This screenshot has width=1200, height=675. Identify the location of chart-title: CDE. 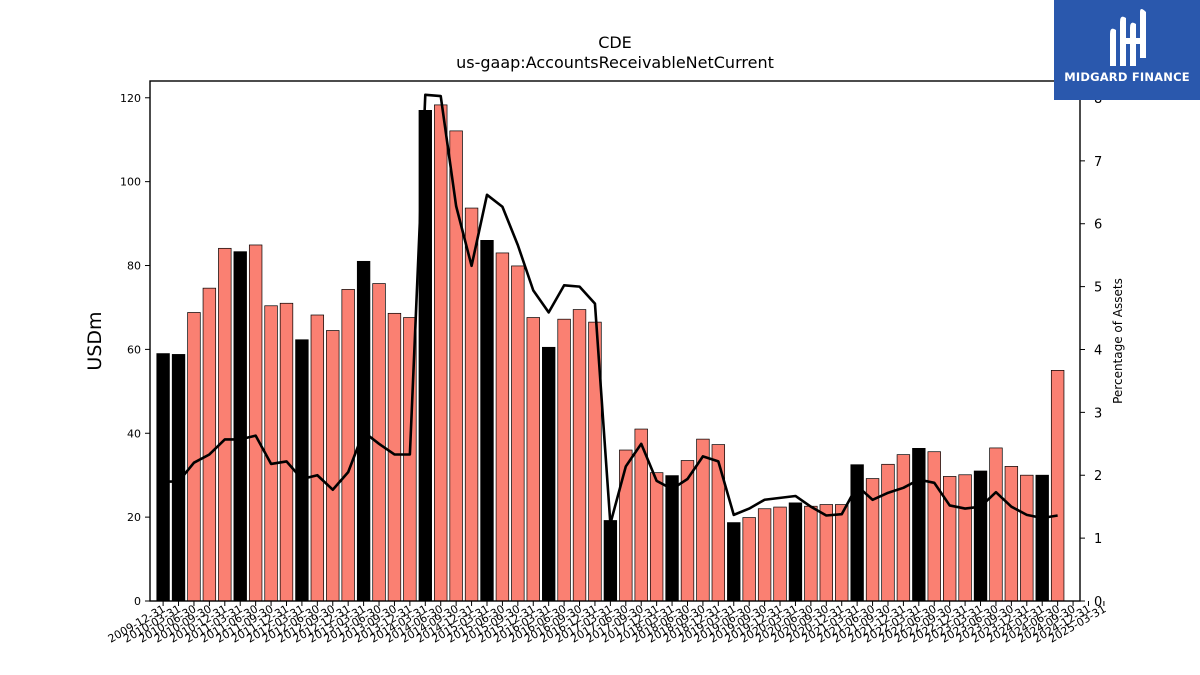
(615, 42).